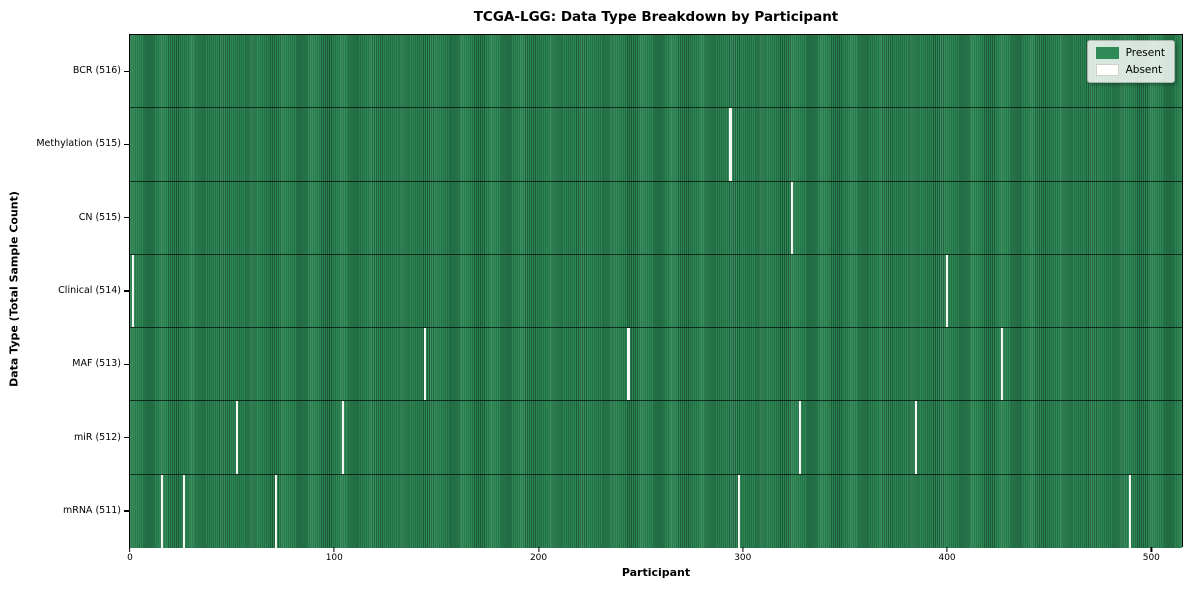 This screenshot has width=1200, height=600. I want to click on x-tick-400: 400, so click(947, 555).